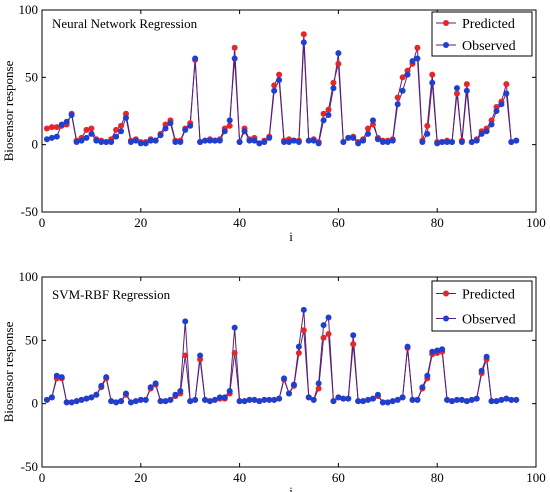 The width and height of the screenshot is (550, 492). I want to click on y-tick-label: 50, so click(31, 339).